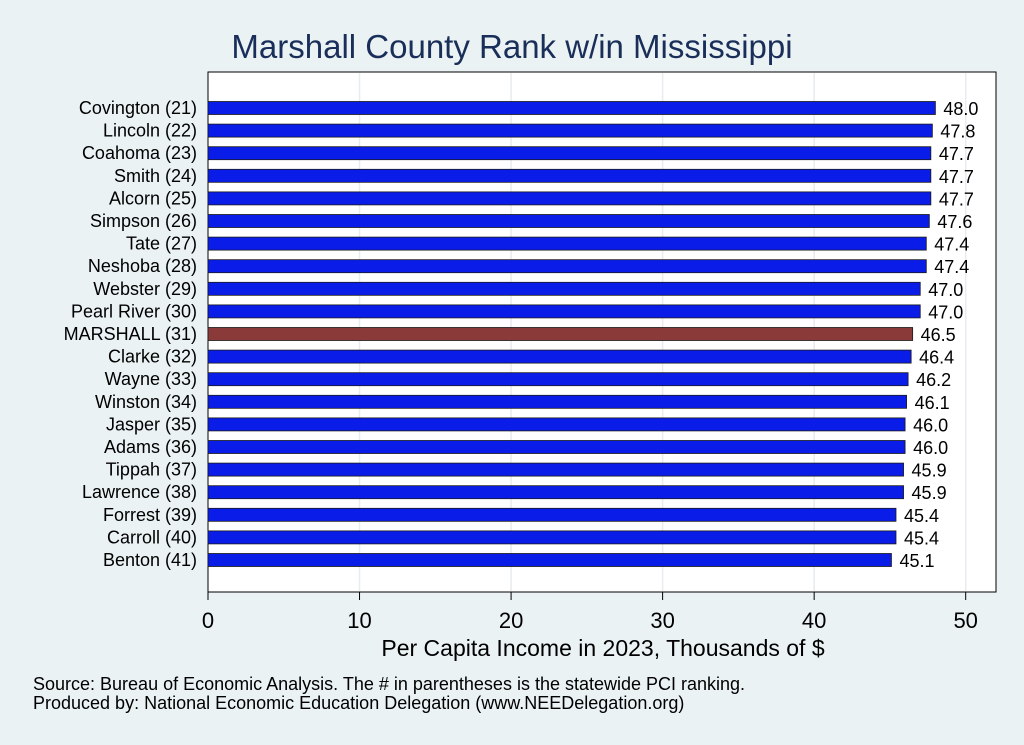  What do you see at coordinates (511, 620) in the screenshot?
I see `x-tick-label: 20` at bounding box center [511, 620].